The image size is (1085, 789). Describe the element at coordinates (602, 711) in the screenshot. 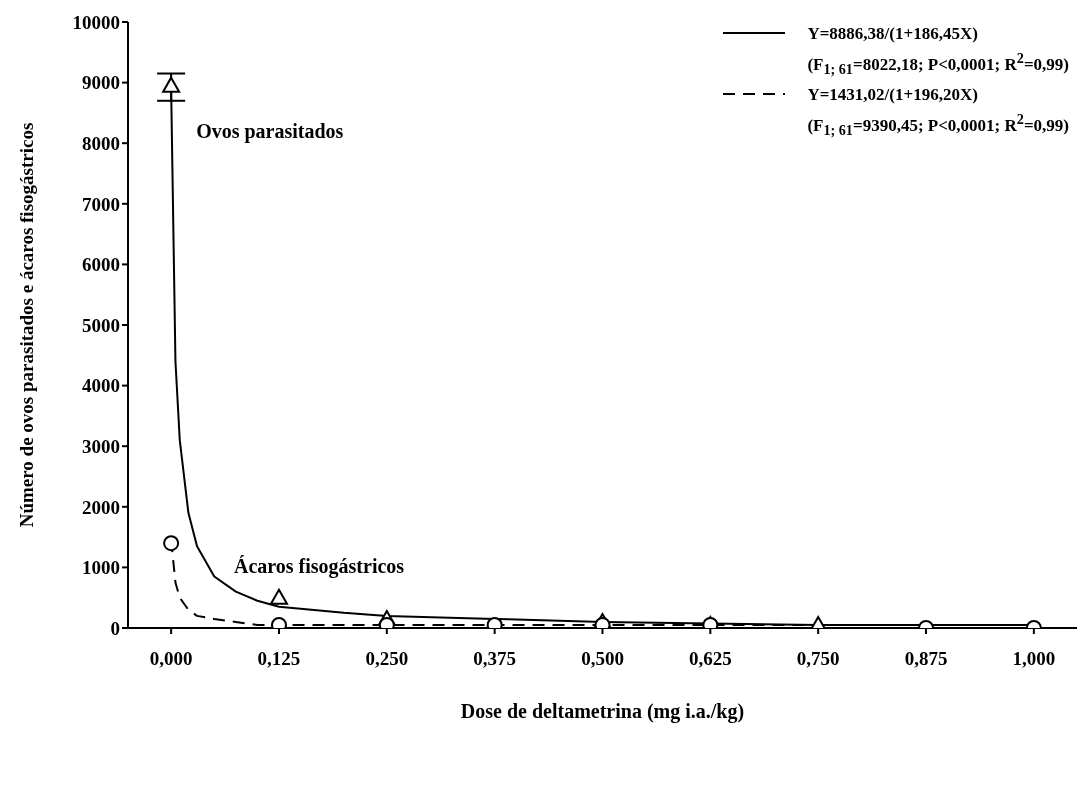

I see `x-axis-title: Dose de deltametrina (mg i.a./kg)` at that location.